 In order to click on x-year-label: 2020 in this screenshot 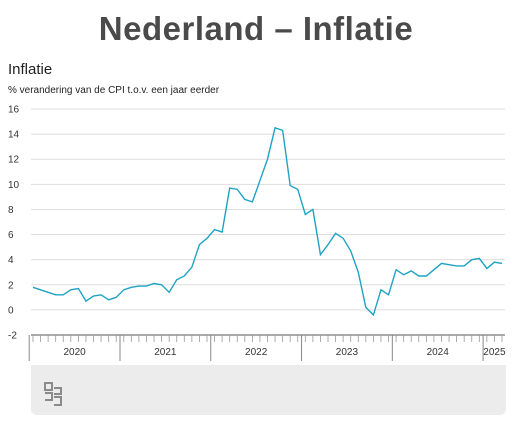, I will do `click(74, 352)`.